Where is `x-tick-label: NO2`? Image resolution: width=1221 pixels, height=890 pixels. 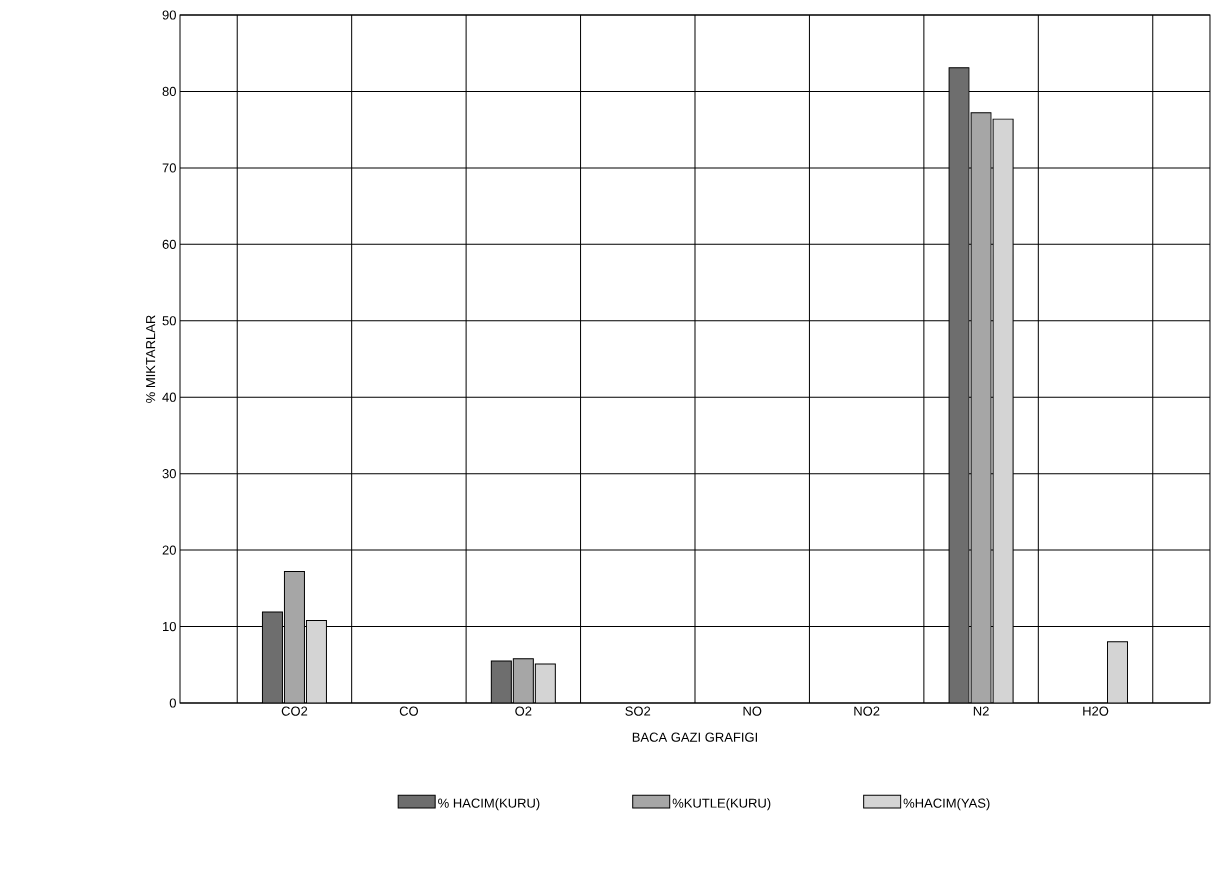 x-tick-label: NO2 is located at coordinates (867, 711).